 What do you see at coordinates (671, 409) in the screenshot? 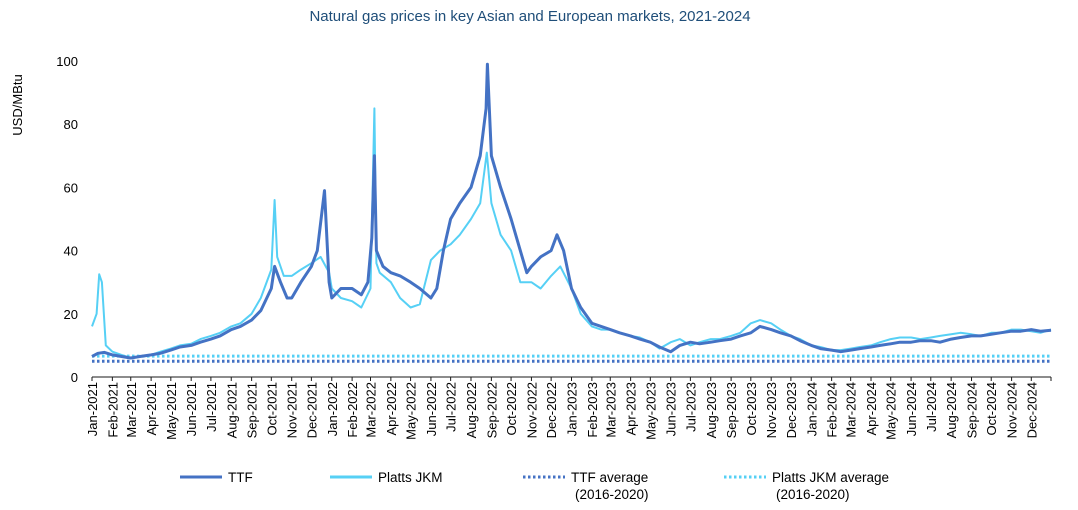
I see `x-tick-label: Jun-2023` at bounding box center [671, 409].